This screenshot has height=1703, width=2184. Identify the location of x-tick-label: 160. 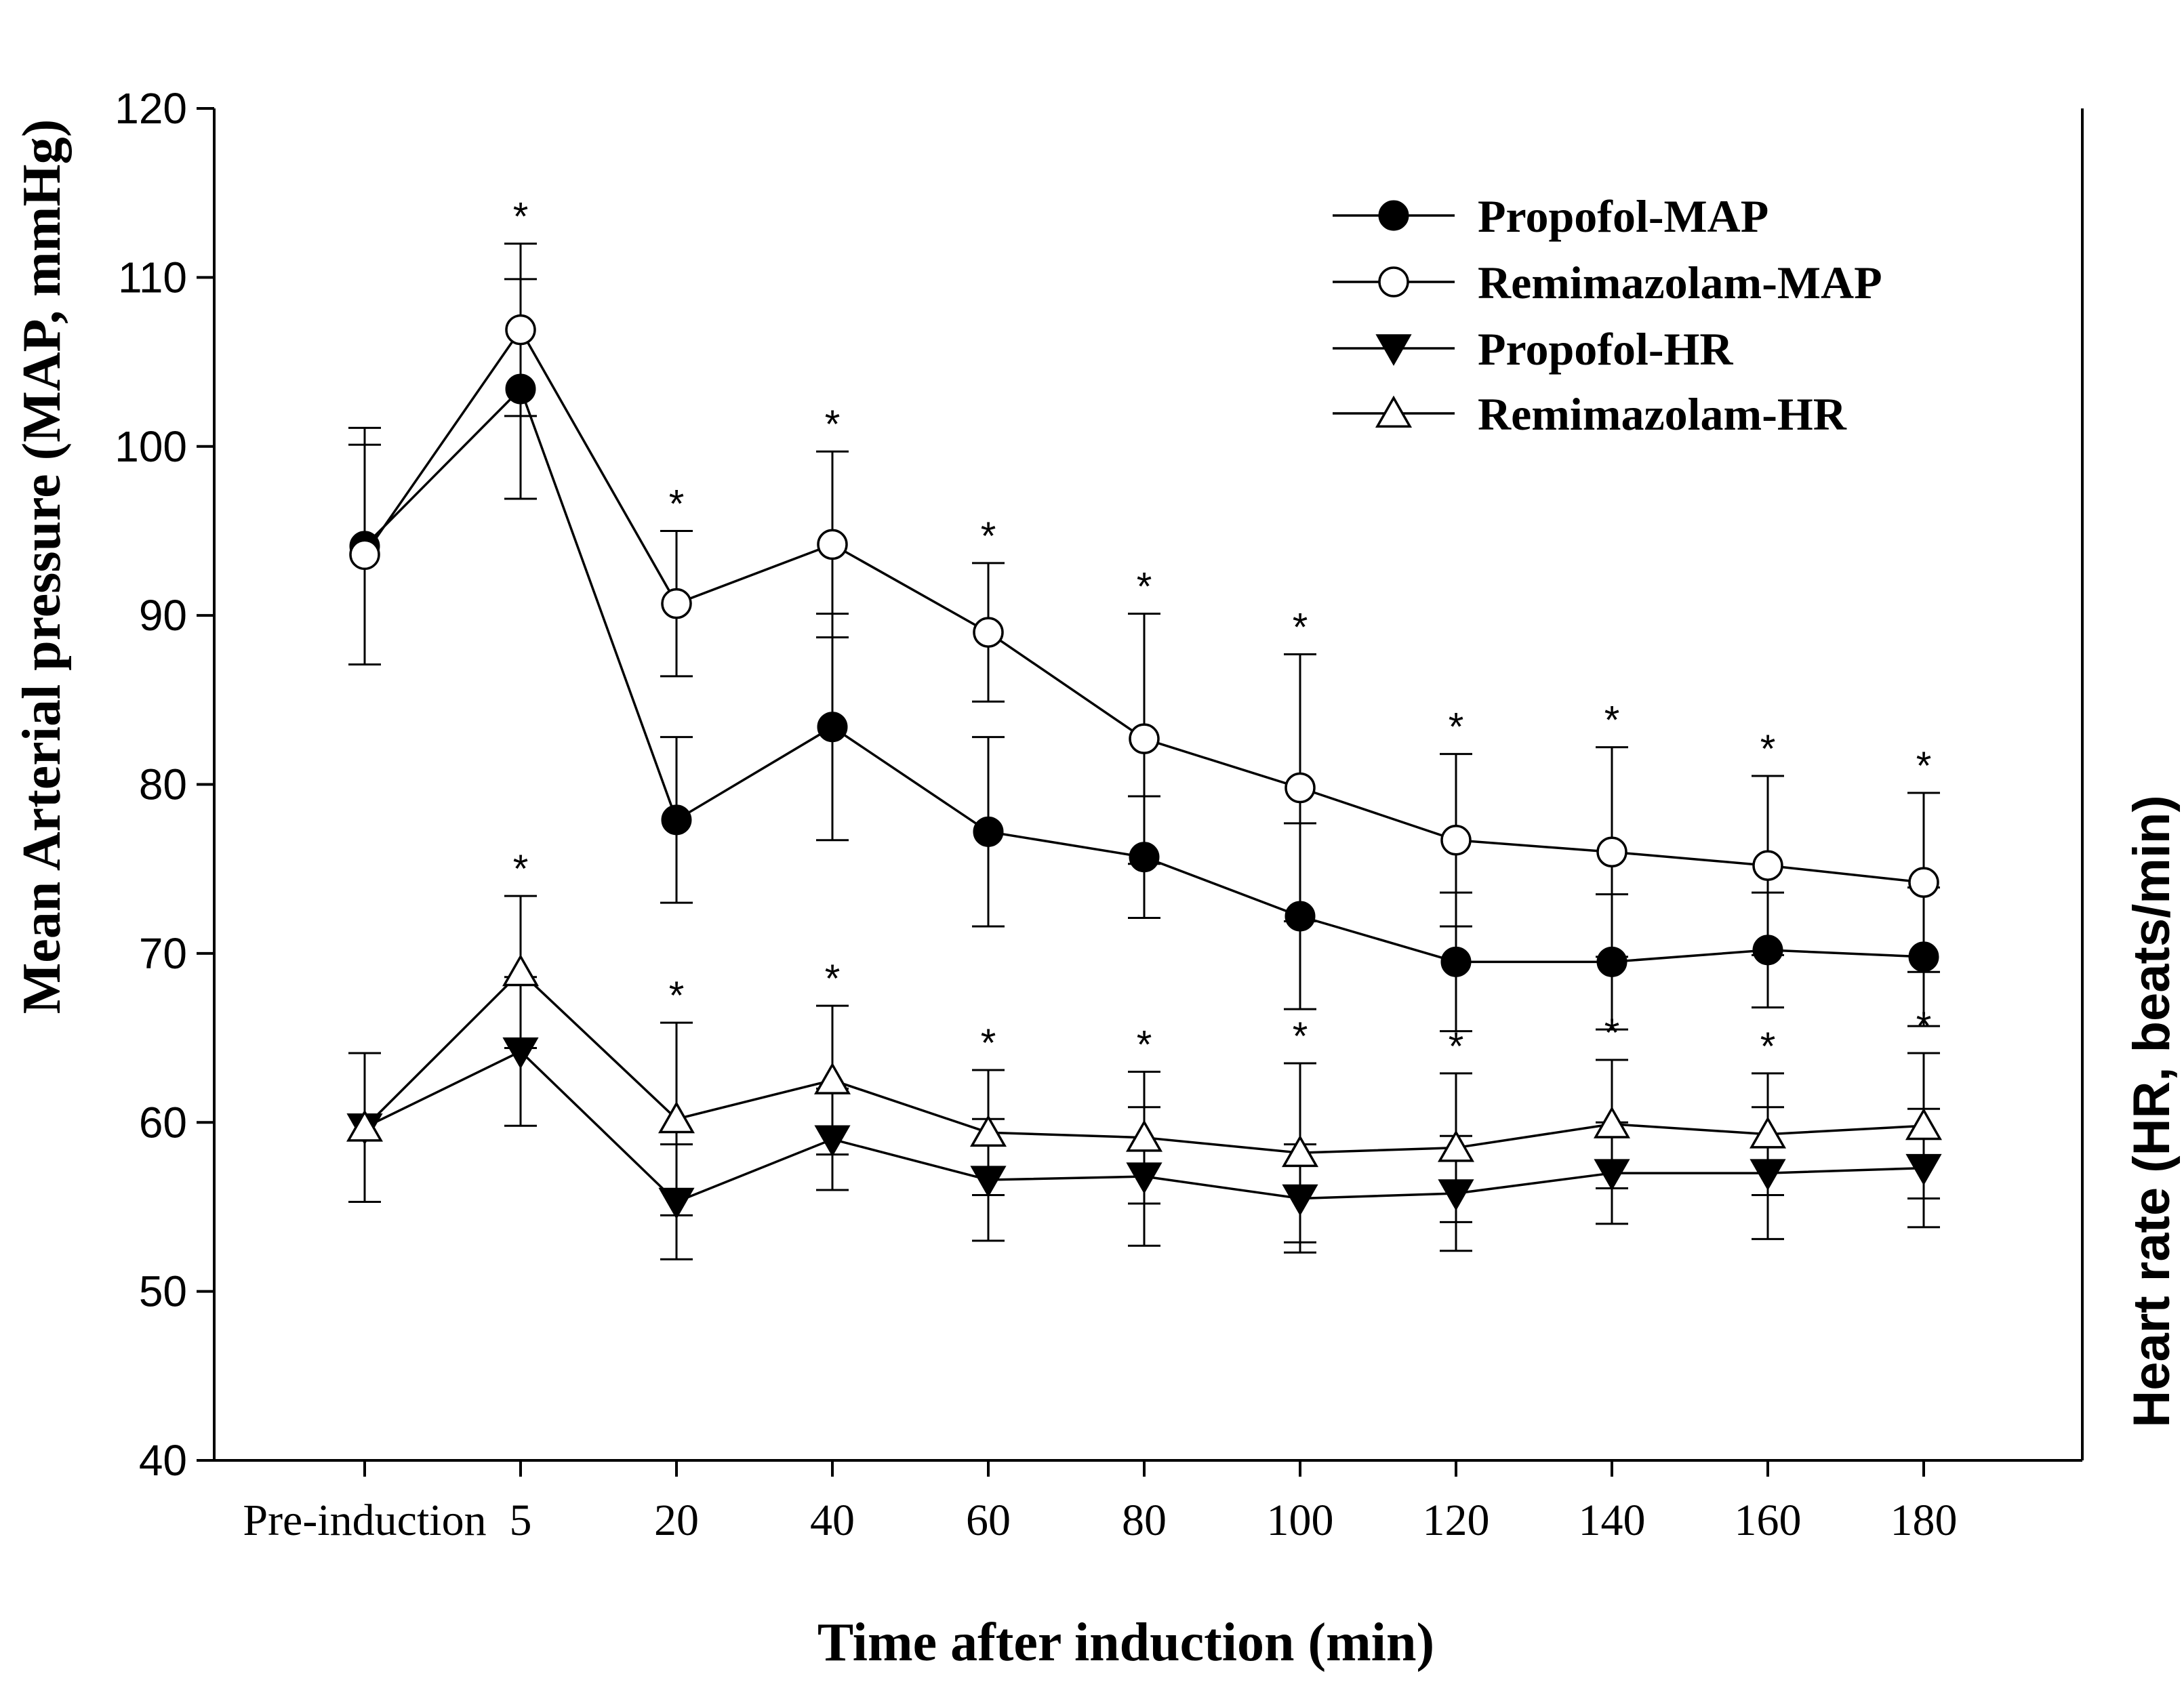
(1768, 1520).